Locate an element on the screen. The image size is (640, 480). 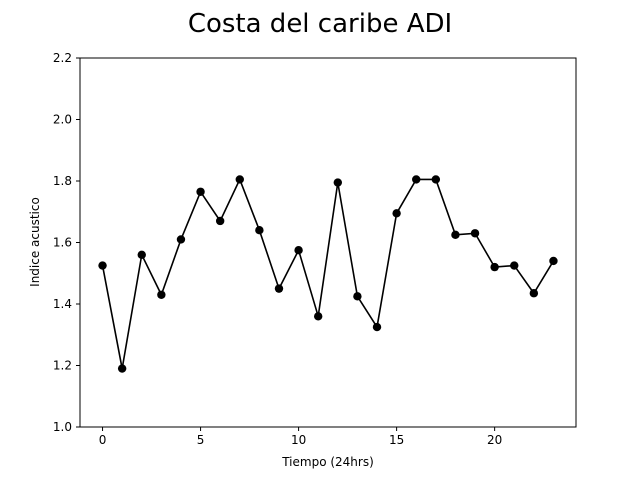
y-tick-label: 1.4 is located at coordinates (62, 304).